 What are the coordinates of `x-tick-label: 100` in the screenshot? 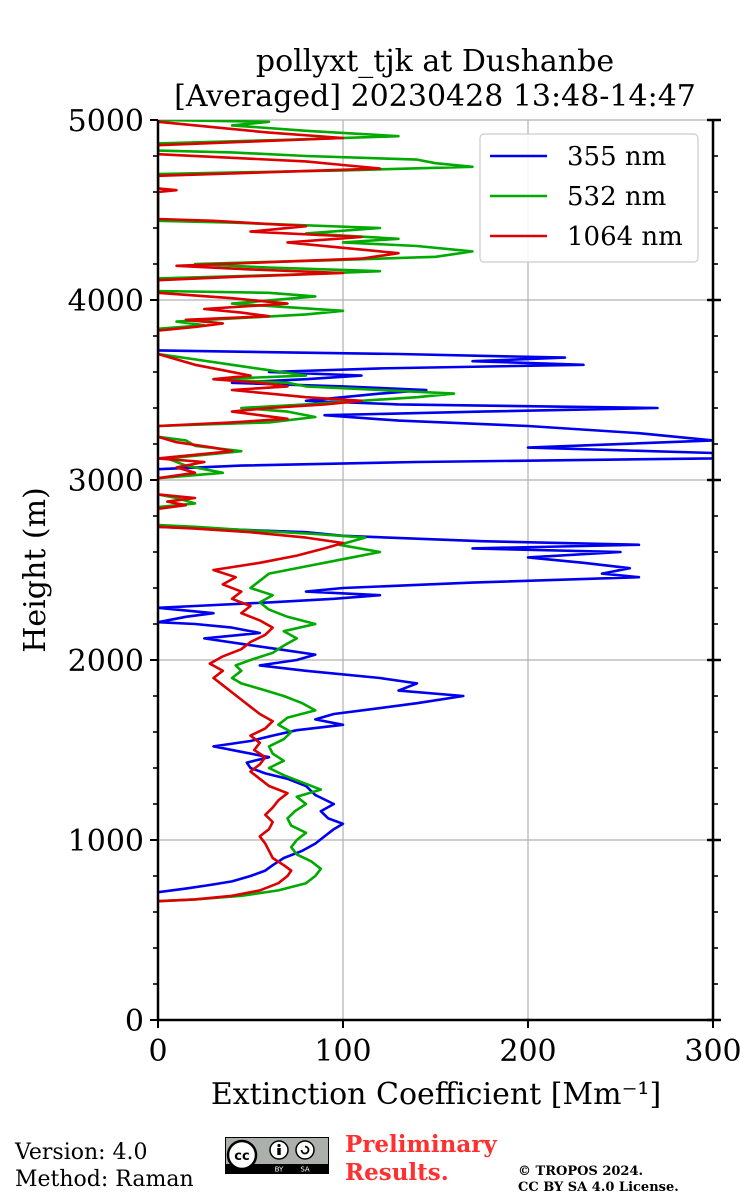 It's located at (342, 1051).